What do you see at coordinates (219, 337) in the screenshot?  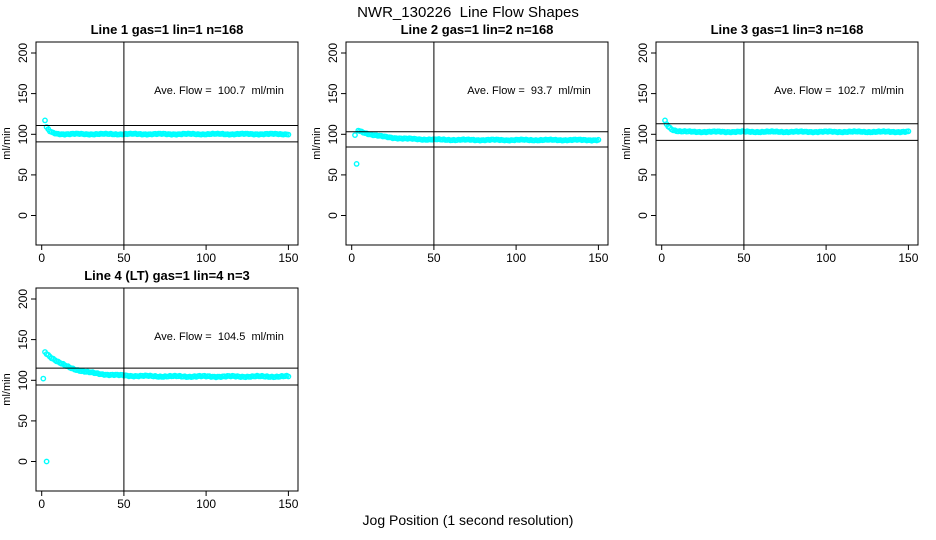 I see `panel-4-ave-flow-label: Ave. Flow = 104.5 ml/min` at bounding box center [219, 337].